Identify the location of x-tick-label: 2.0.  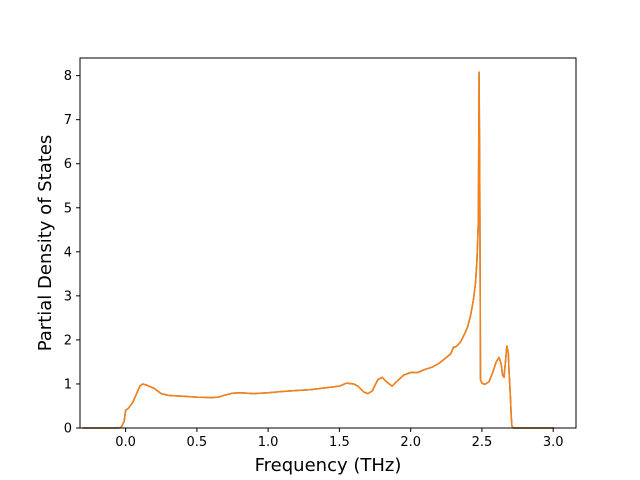
(410, 442).